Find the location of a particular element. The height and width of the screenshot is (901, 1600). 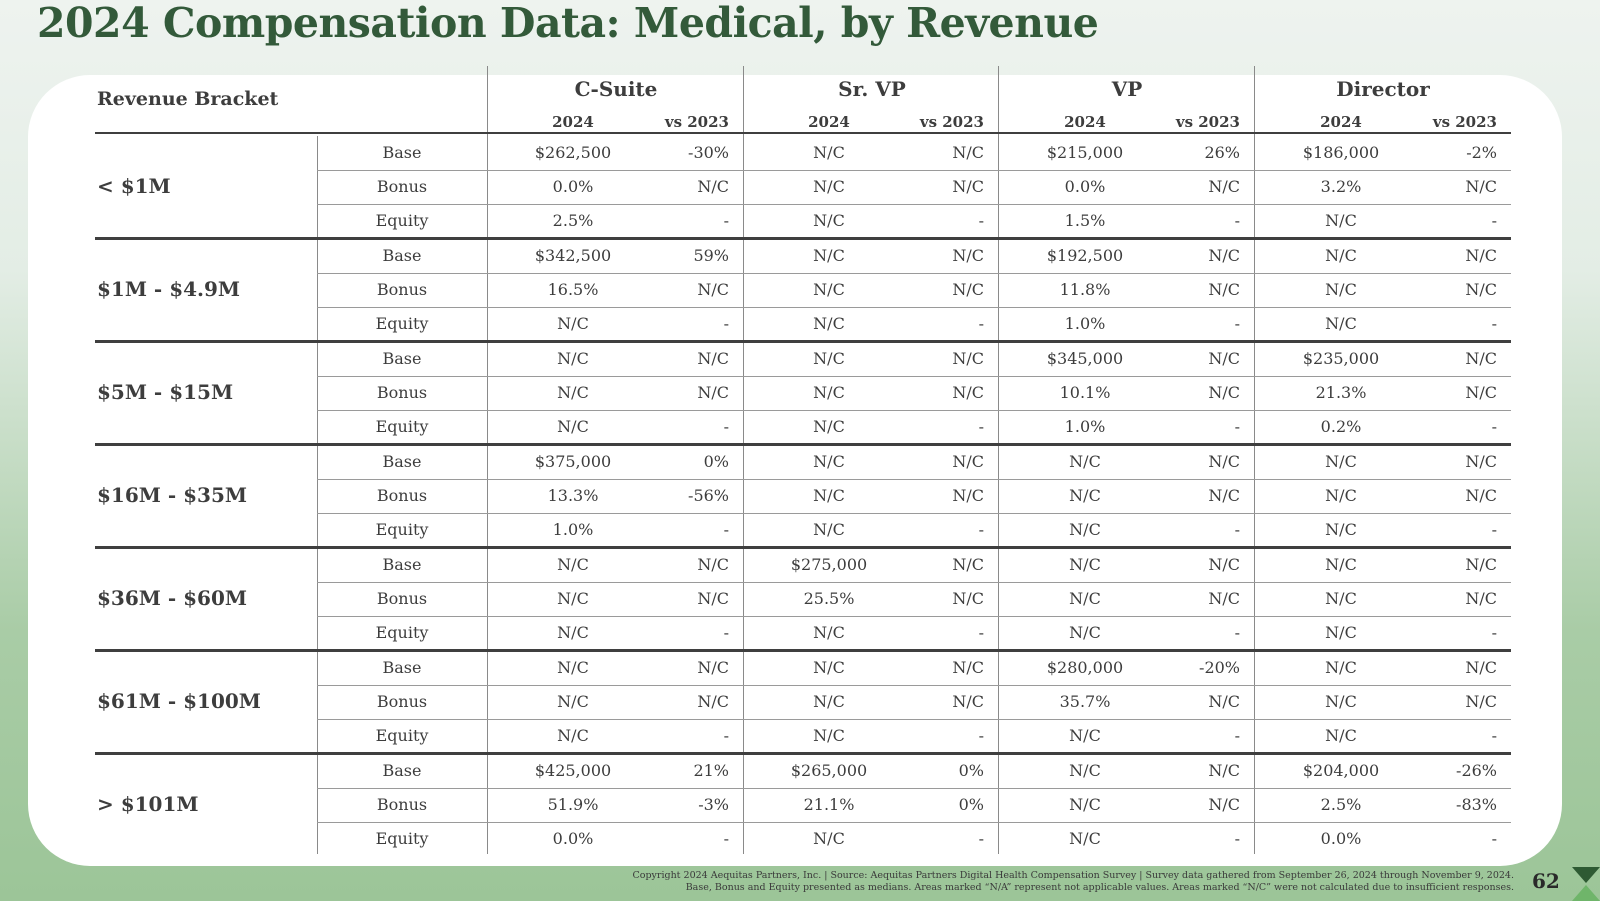

value-2024-cell: $375,000 is located at coordinates (573, 461).